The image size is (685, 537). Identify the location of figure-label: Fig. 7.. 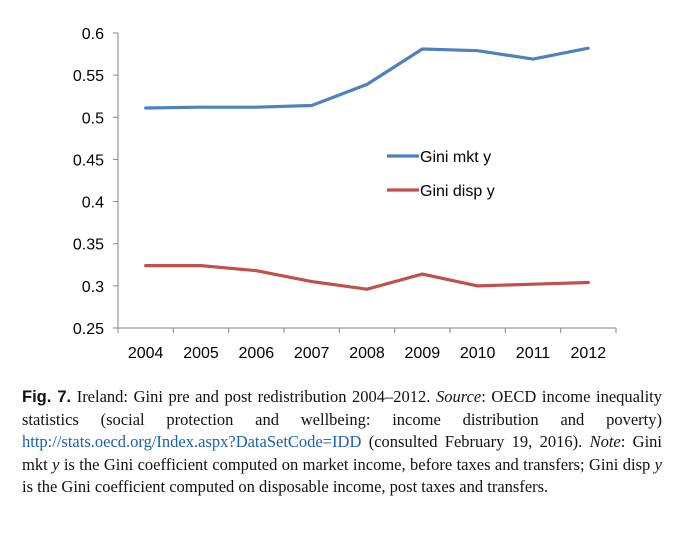
(47, 397).